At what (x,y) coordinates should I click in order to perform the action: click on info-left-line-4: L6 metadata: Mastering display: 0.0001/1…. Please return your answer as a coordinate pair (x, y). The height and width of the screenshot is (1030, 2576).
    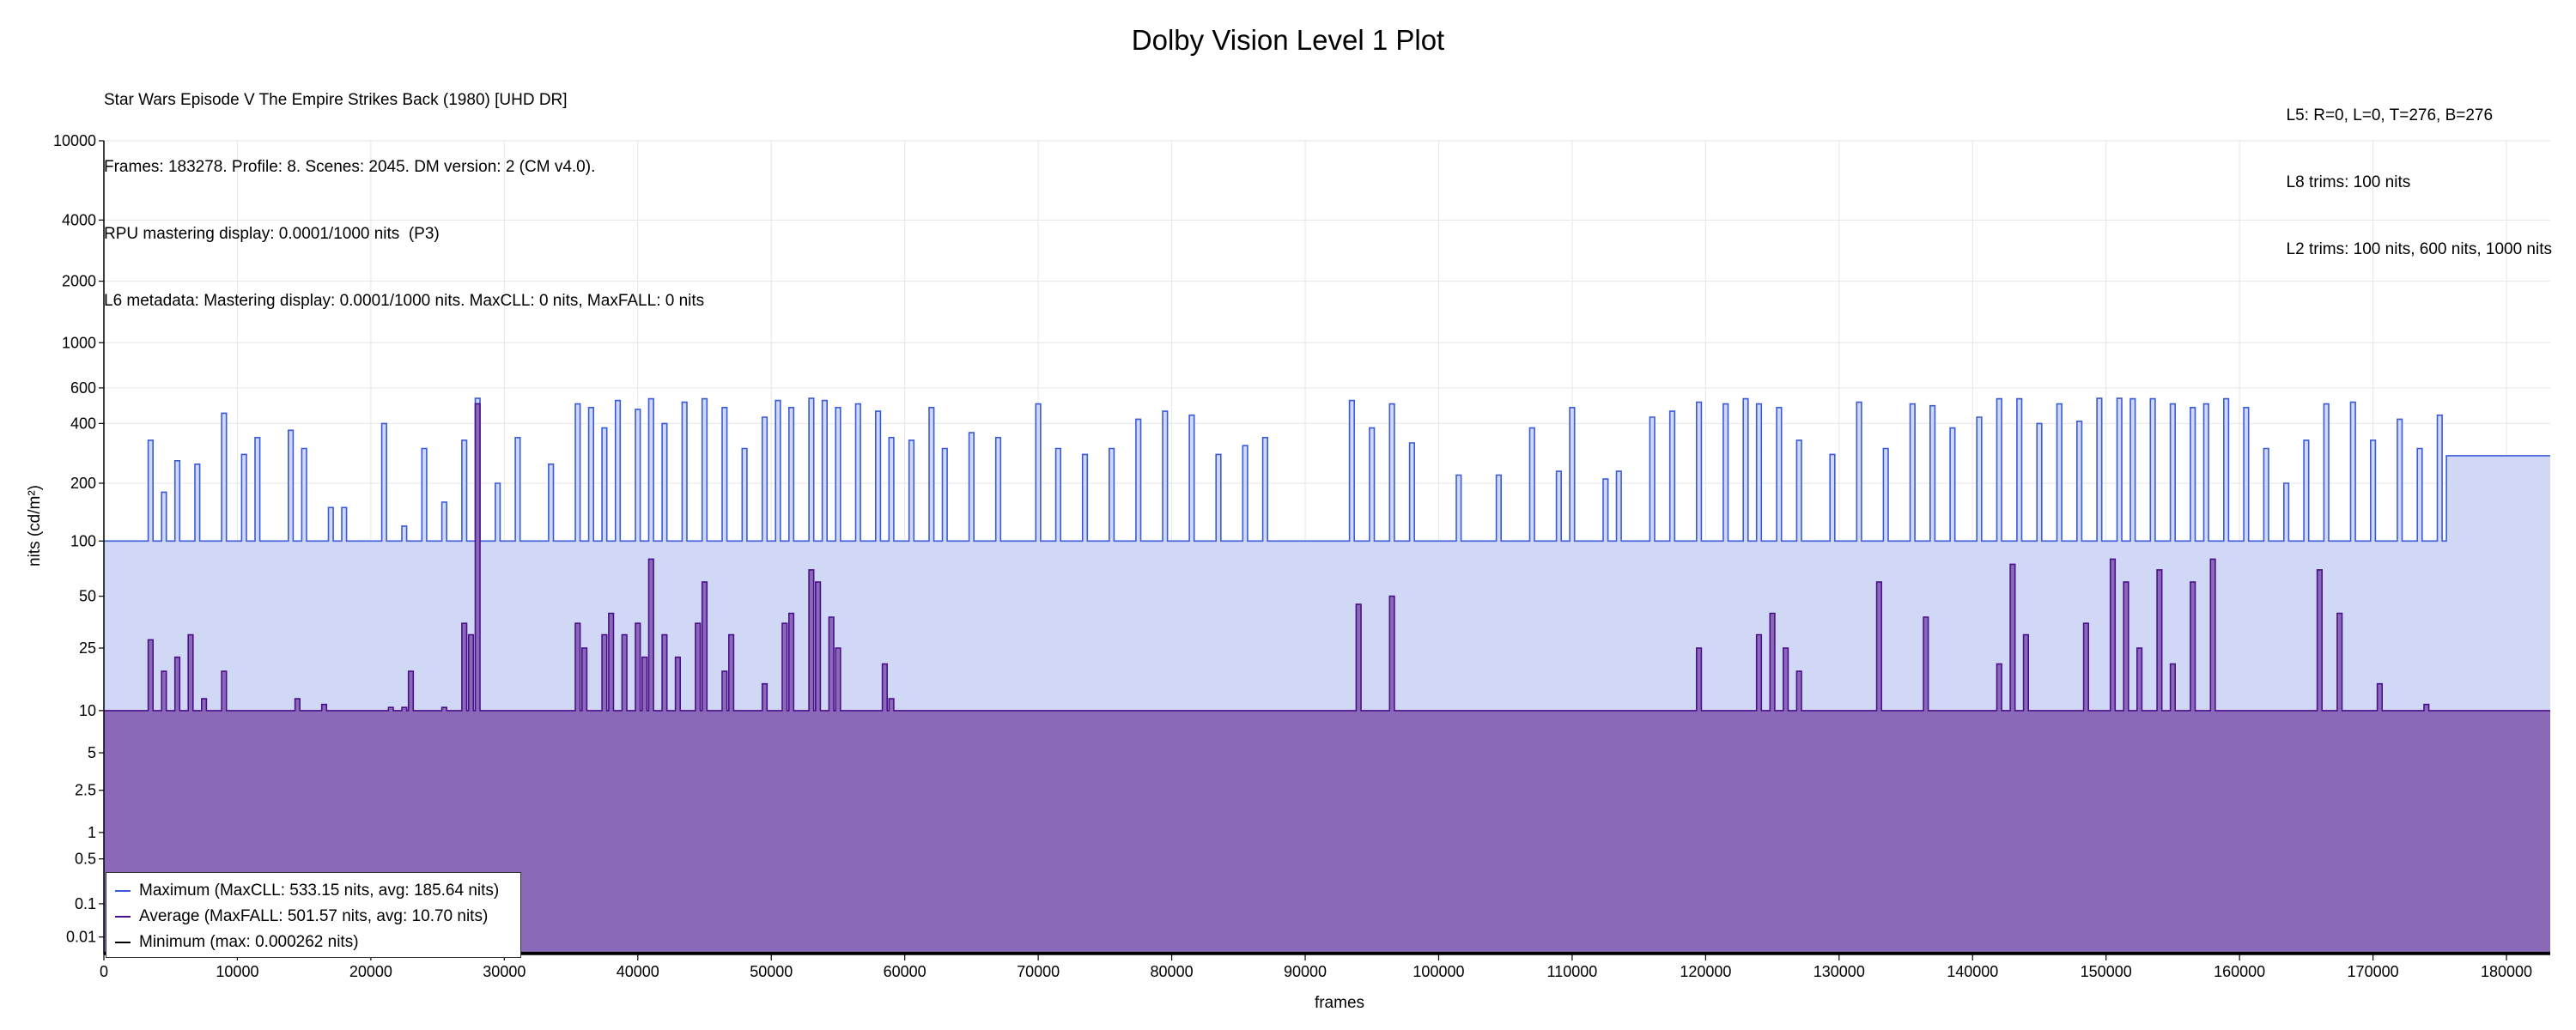
    Looking at the image, I should click on (404, 301).